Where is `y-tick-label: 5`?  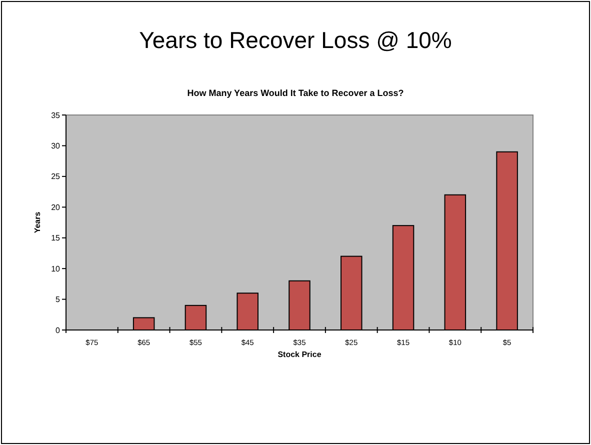 y-tick-label: 5 is located at coordinates (58, 299).